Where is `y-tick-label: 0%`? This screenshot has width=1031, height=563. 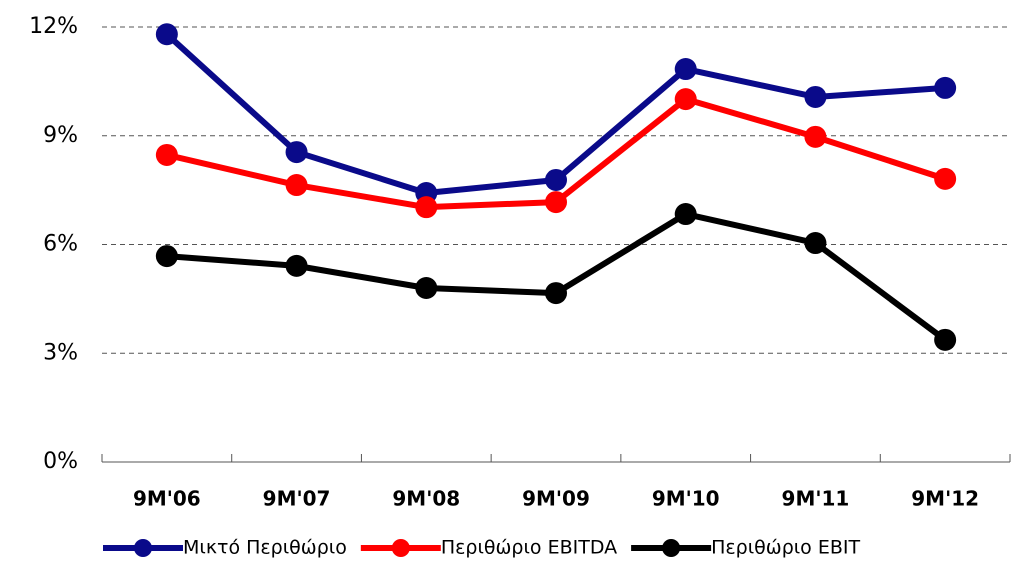 y-tick-label: 0% is located at coordinates (60, 461).